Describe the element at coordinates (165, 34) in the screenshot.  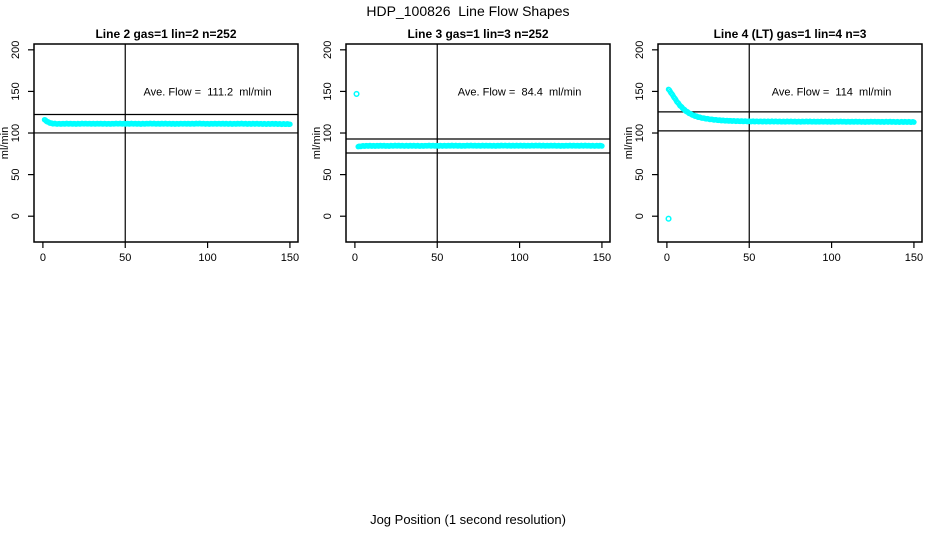
I see `panel-title: Line 2 gas=1 lin=2 n=252` at that location.